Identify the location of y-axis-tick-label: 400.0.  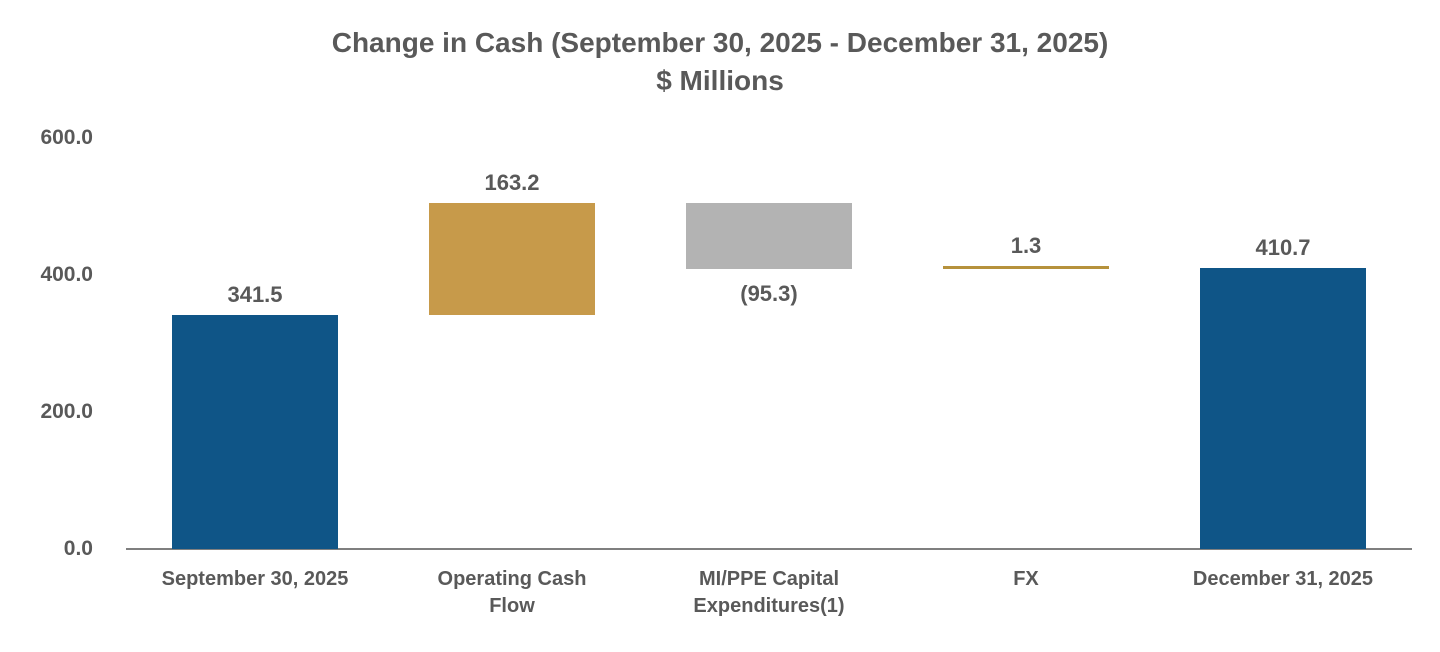
(66, 274).